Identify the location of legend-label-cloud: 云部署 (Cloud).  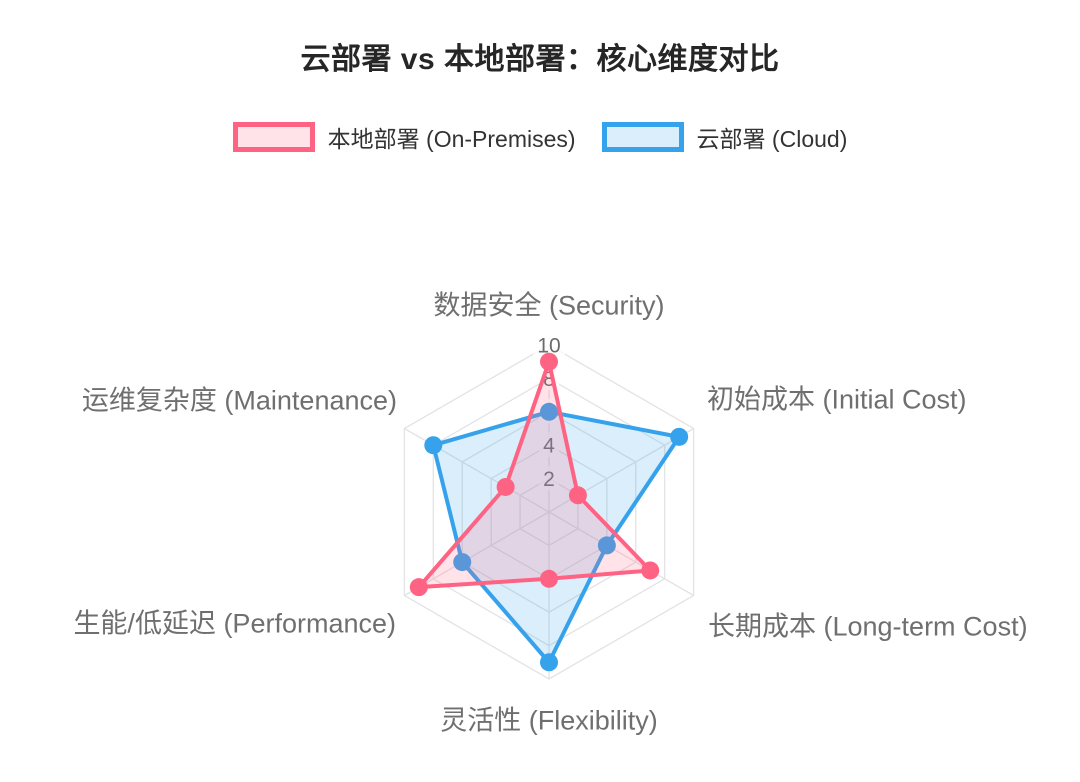
(772, 139).